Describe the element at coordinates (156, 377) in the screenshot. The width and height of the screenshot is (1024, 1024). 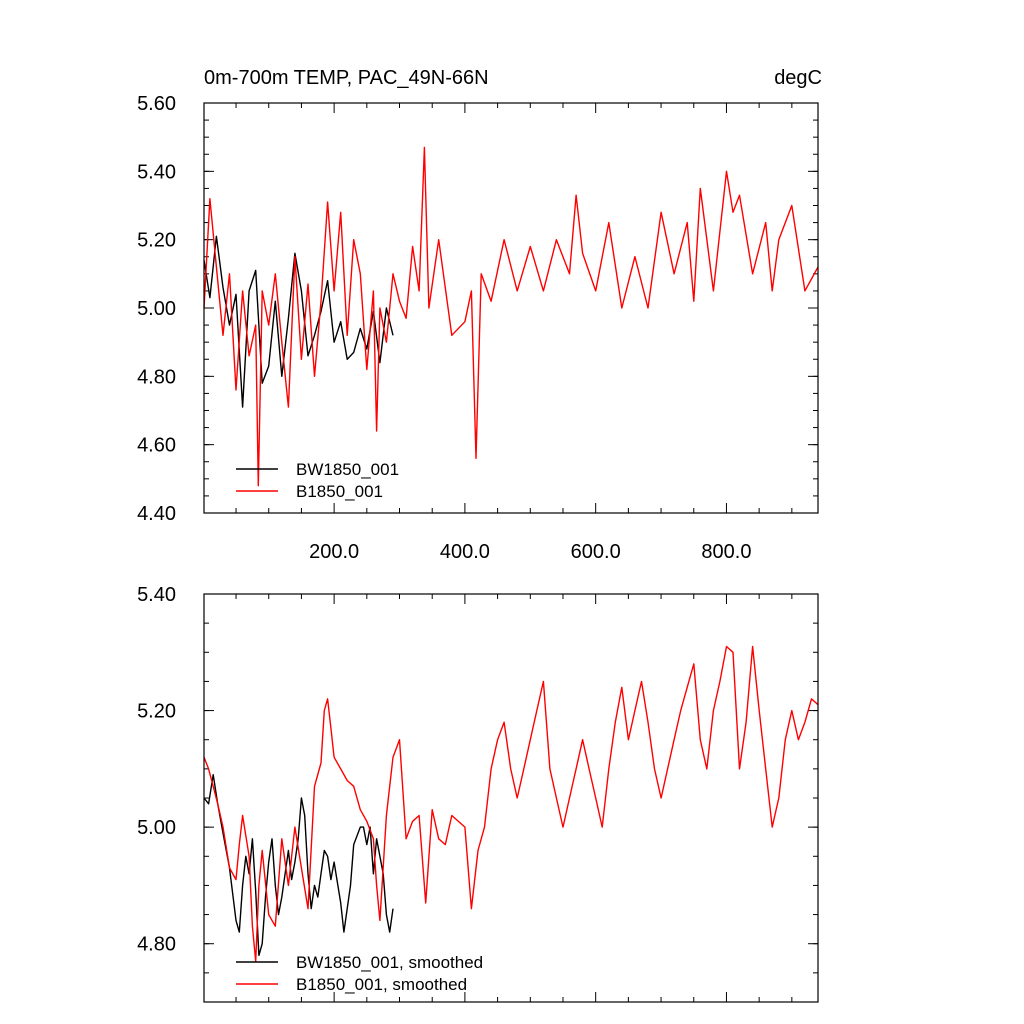
I see `top-y-tick-label: 4.80` at that location.